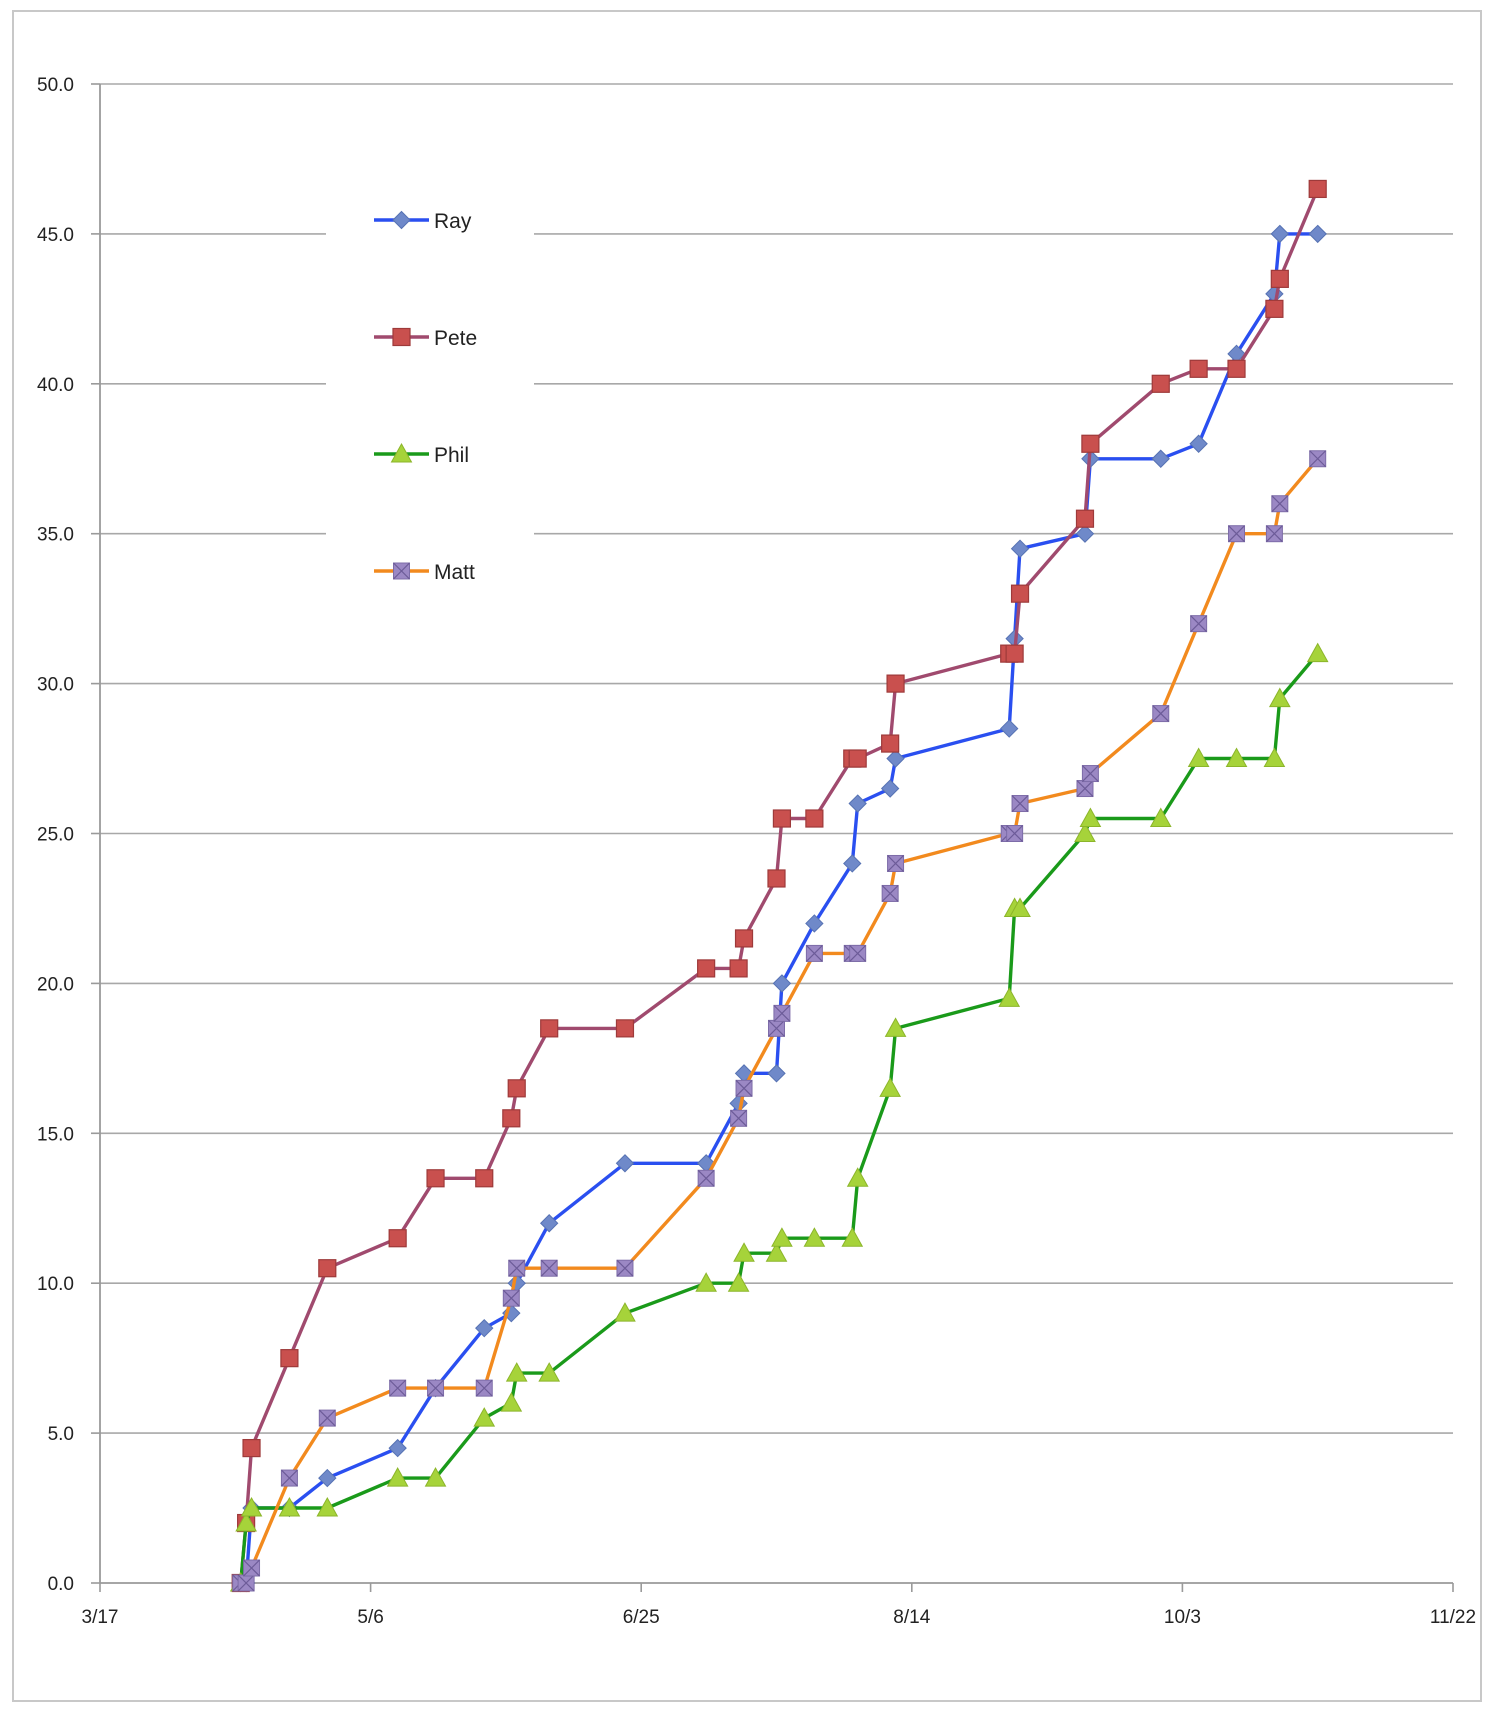 Image resolution: width=1494 pixels, height=1712 pixels. What do you see at coordinates (911, 1617) in the screenshot?
I see `x-tick-label: 8/14` at bounding box center [911, 1617].